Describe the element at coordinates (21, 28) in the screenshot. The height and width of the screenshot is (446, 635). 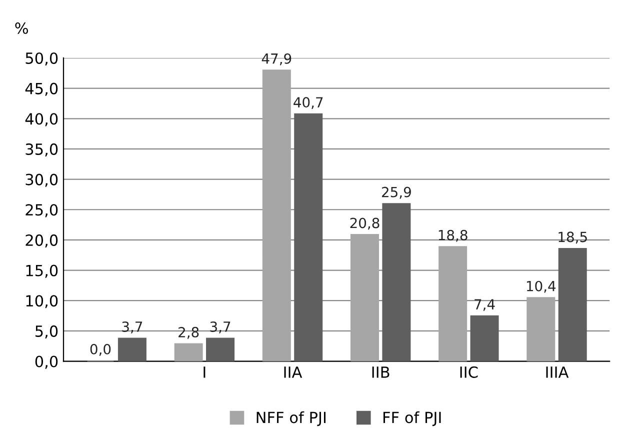
I see `y-axis-title: %` at that location.